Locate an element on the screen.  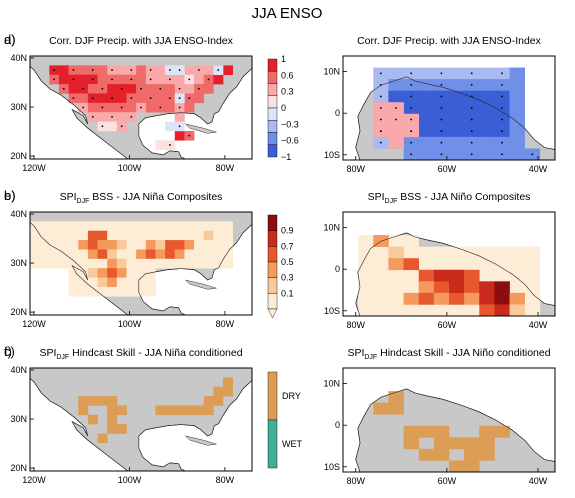
panel-label: f) is located at coordinates (8, 351).